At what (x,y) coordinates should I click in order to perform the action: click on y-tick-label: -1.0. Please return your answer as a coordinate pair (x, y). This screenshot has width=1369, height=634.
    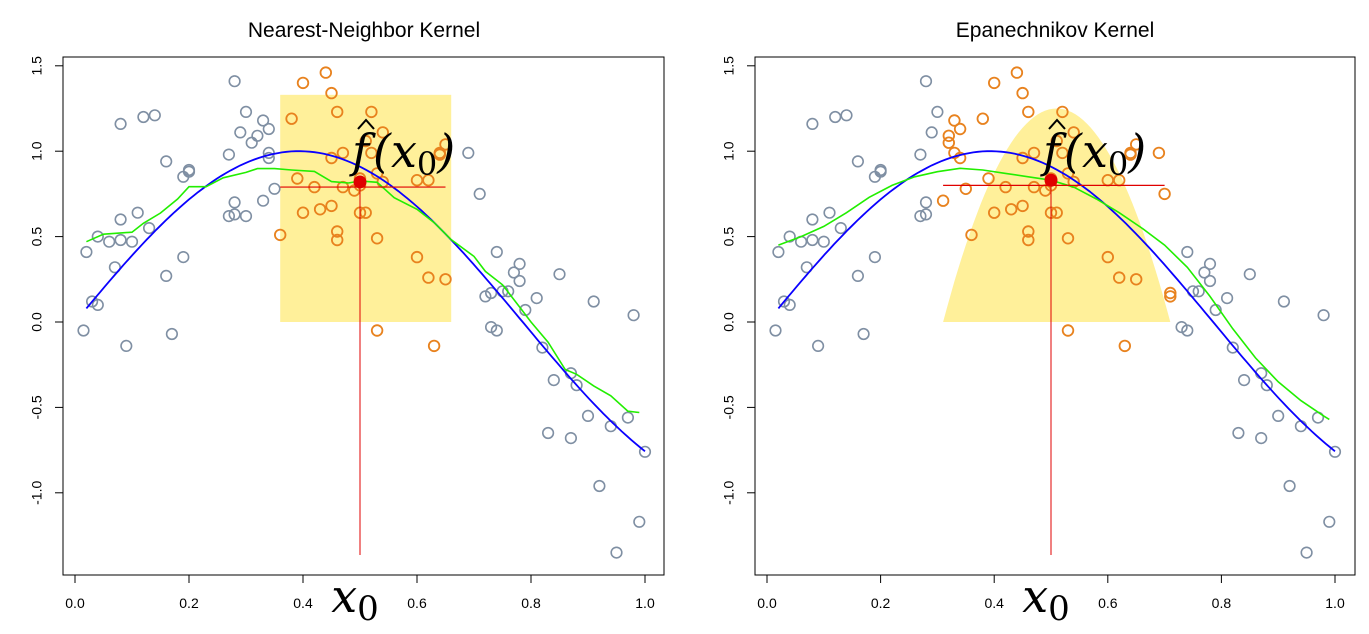
    Looking at the image, I should click on (37, 493).